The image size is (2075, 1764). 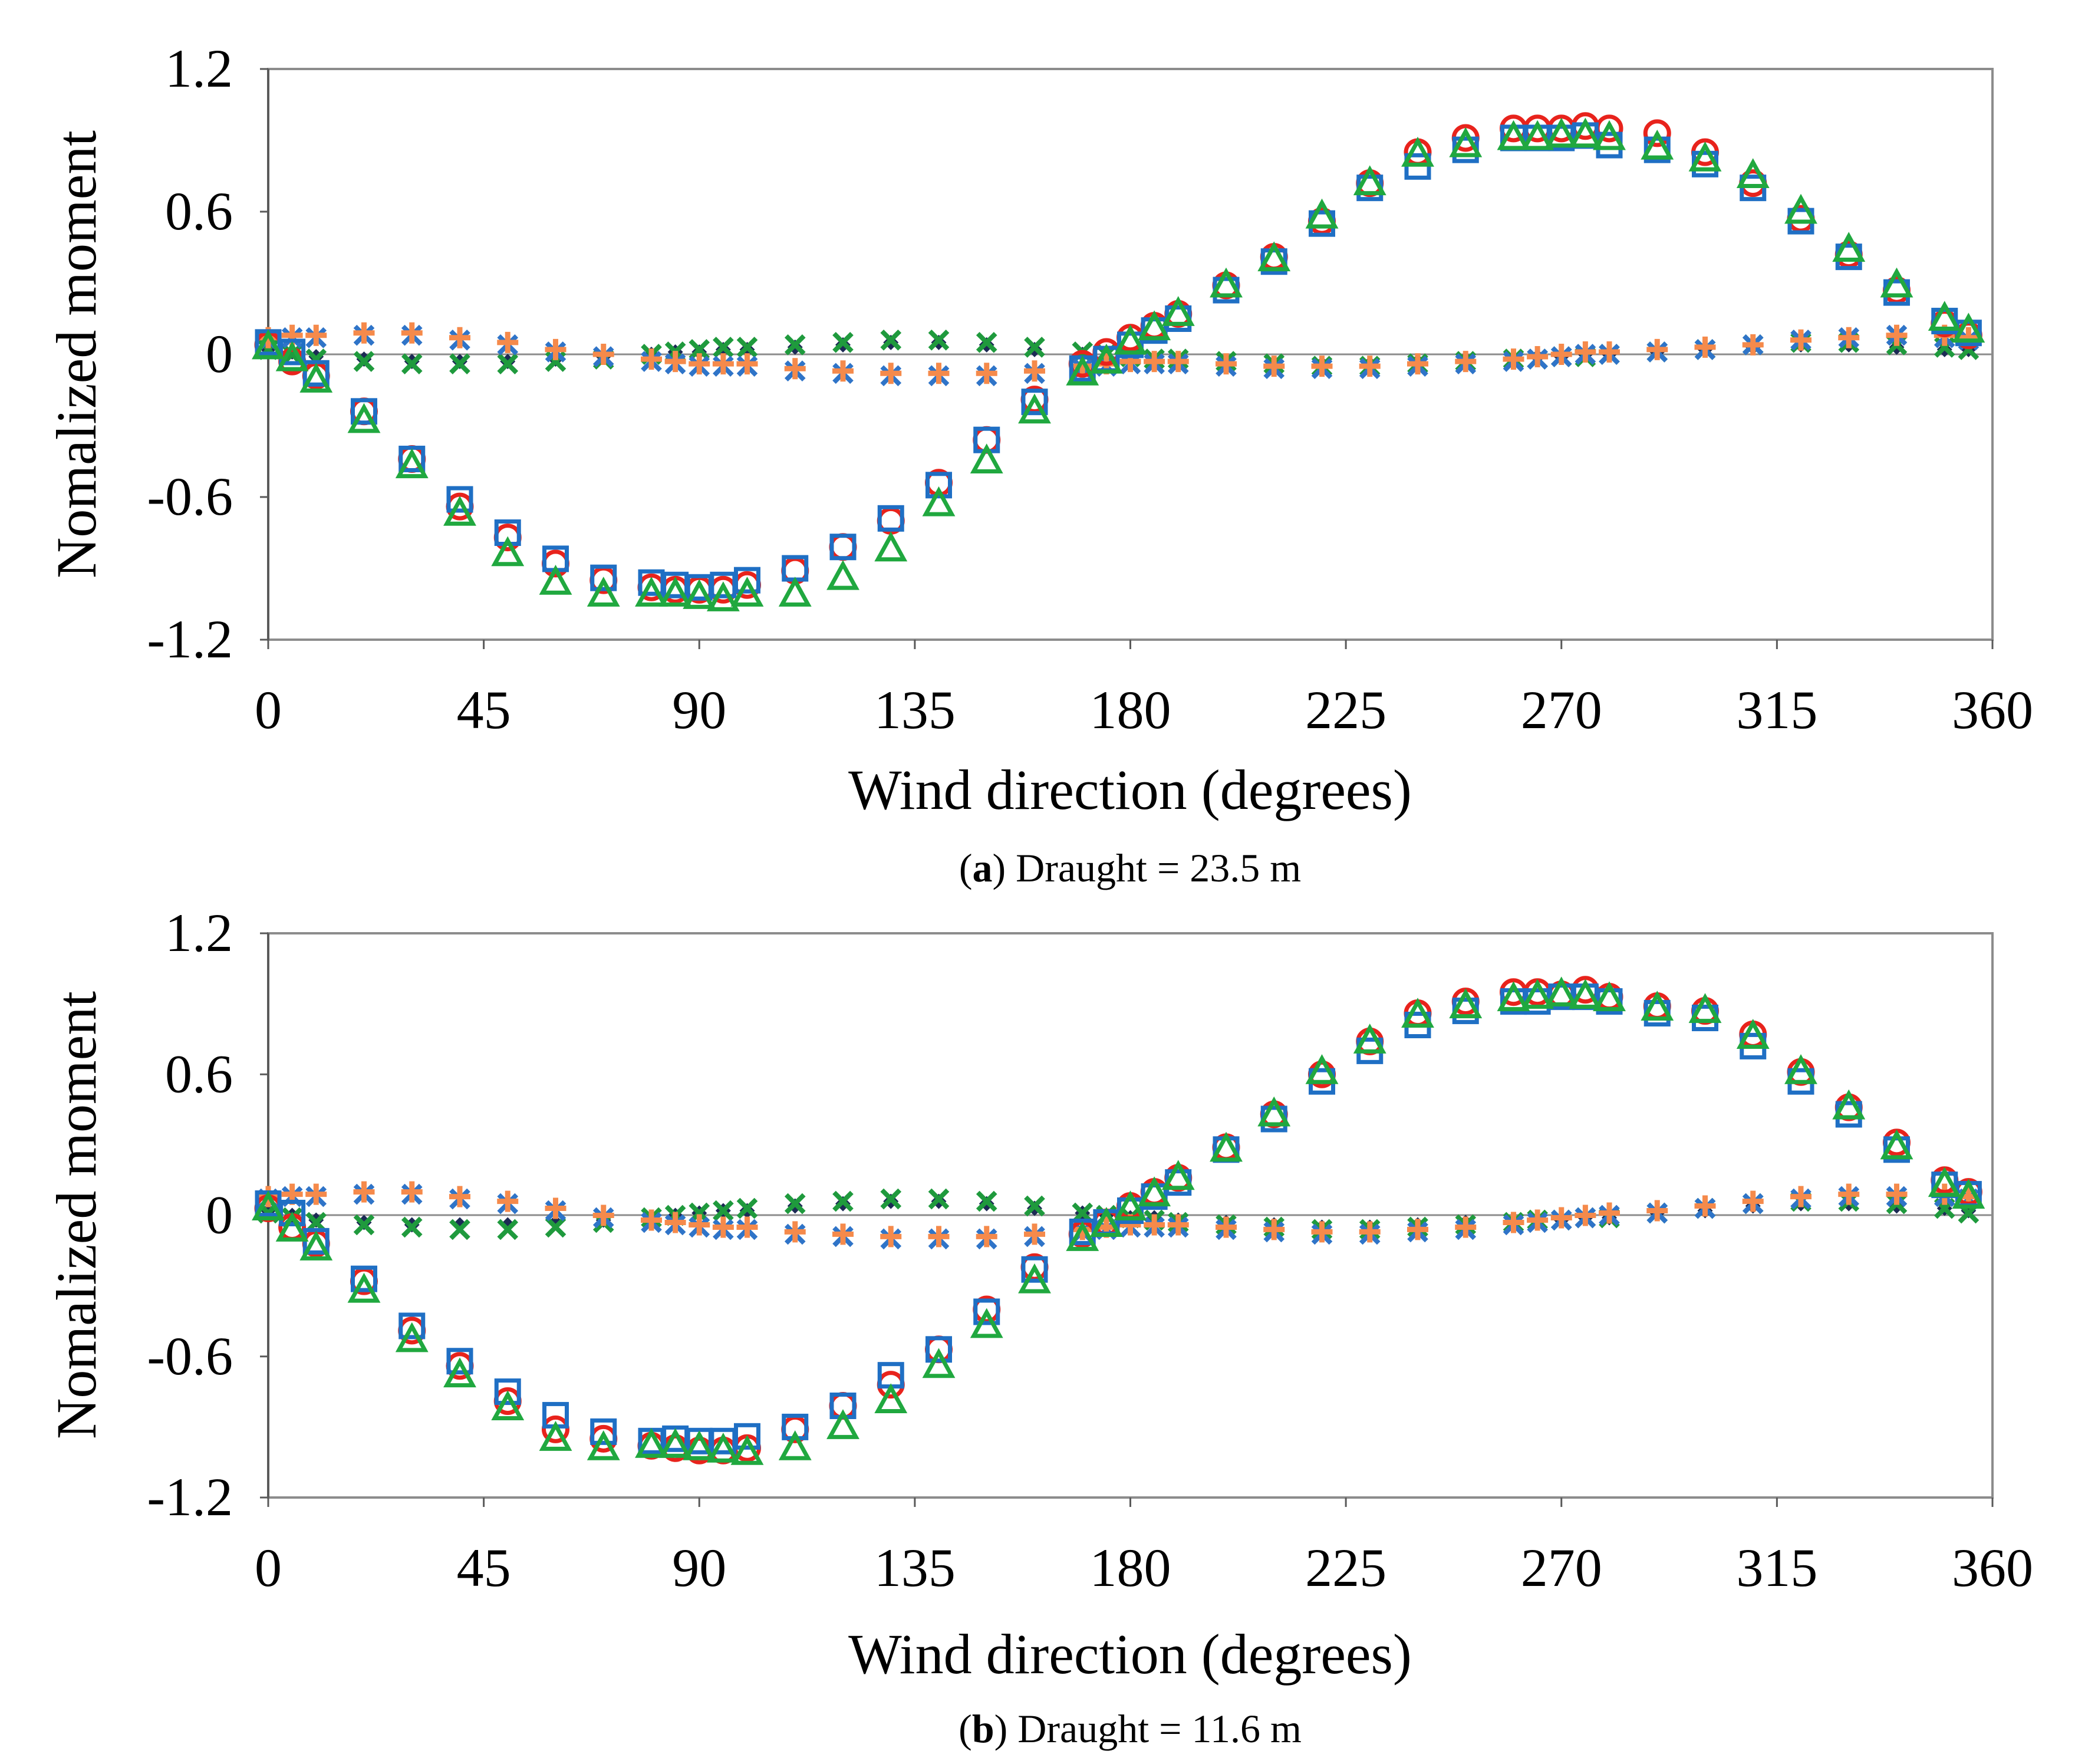 I want to click on y-tick-label: 1.2, so click(x=199, y=68).